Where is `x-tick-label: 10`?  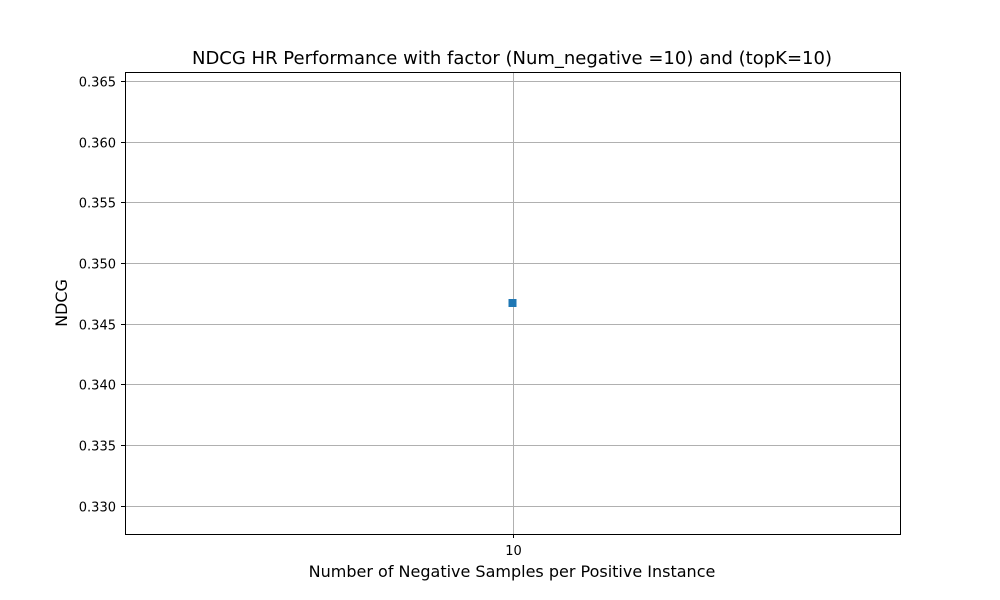 x-tick-label: 10 is located at coordinates (513, 551).